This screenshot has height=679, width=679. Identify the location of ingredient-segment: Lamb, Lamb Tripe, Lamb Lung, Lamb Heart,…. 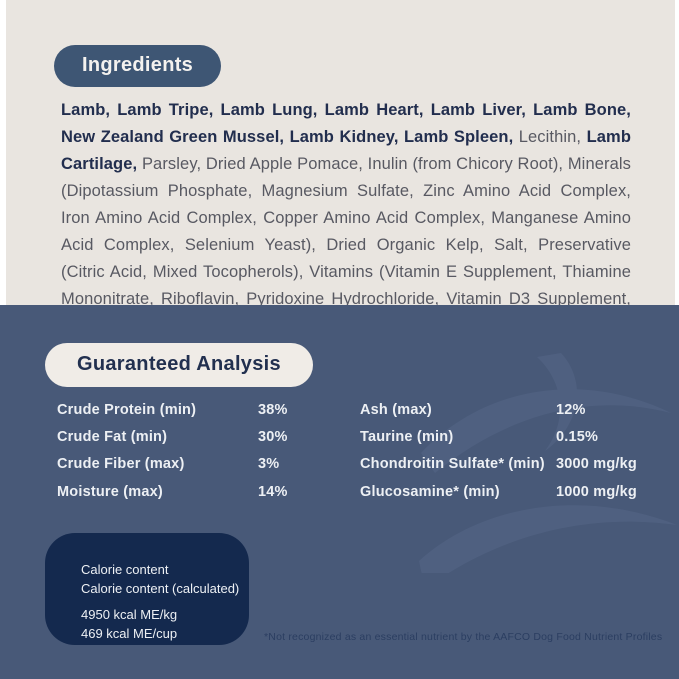
(346, 123).